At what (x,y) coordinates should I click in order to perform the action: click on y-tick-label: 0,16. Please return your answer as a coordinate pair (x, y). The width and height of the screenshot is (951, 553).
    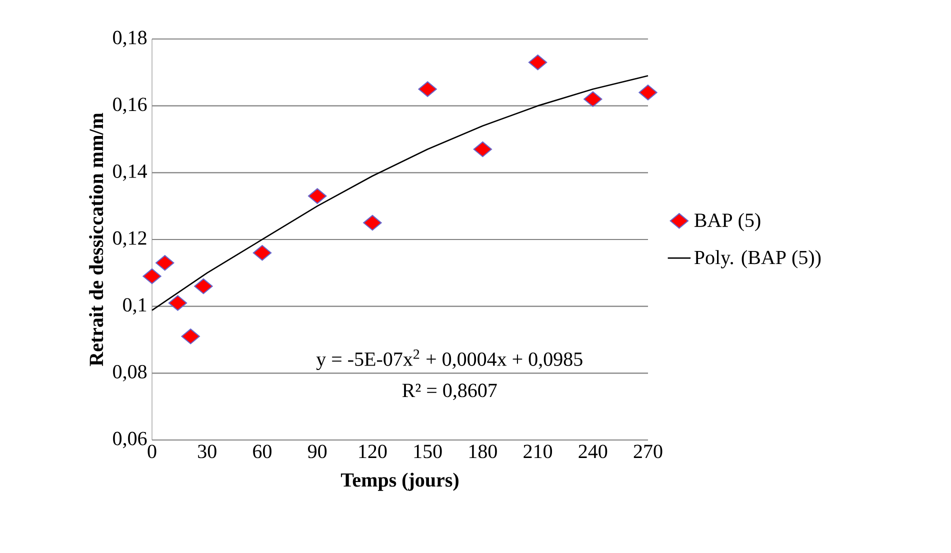
    Looking at the image, I should click on (130, 106).